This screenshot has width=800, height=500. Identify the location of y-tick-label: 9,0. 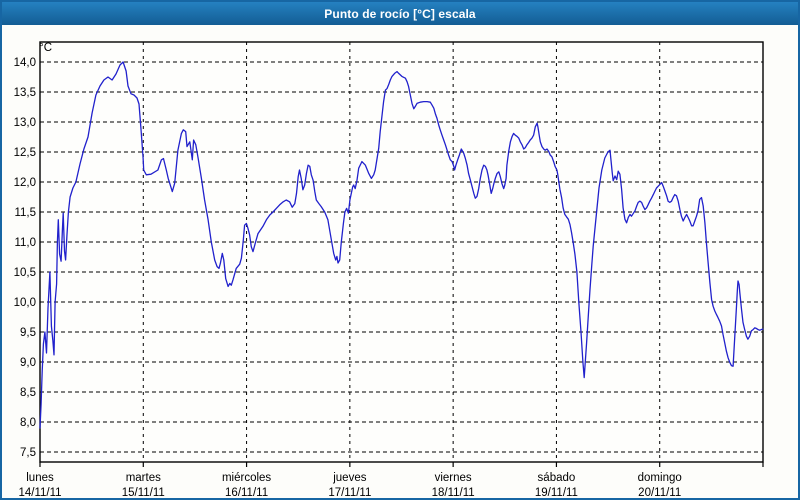
(28, 363).